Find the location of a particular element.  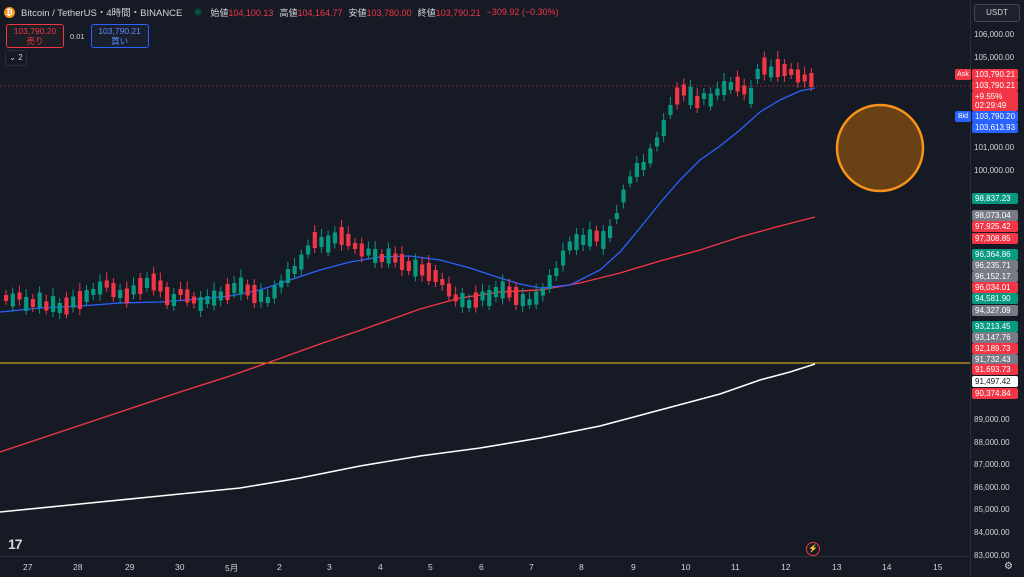

price-tick-label: 87,000.00 is located at coordinates (992, 464).